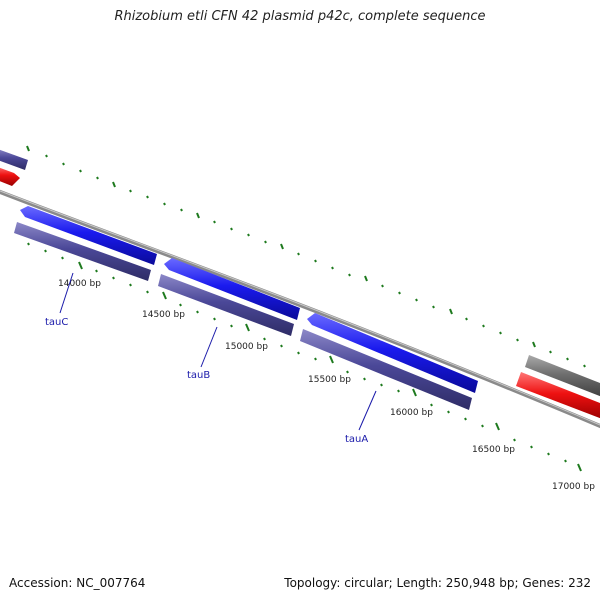  Describe the element at coordinates (10, 176) in the screenshot. I see `partial-red-gene` at that location.